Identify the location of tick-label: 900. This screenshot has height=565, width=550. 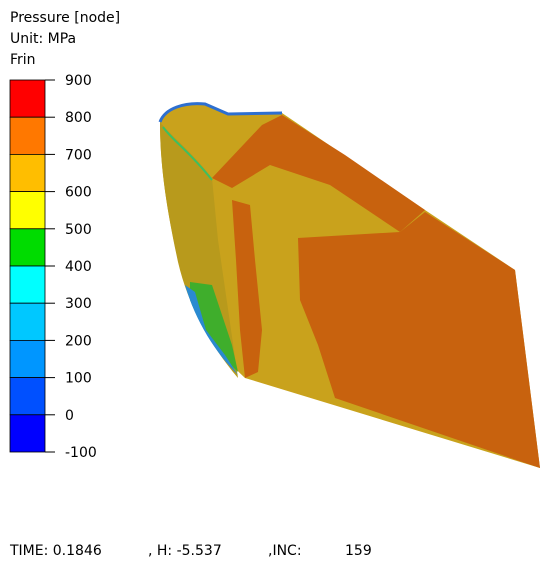
(78, 81).